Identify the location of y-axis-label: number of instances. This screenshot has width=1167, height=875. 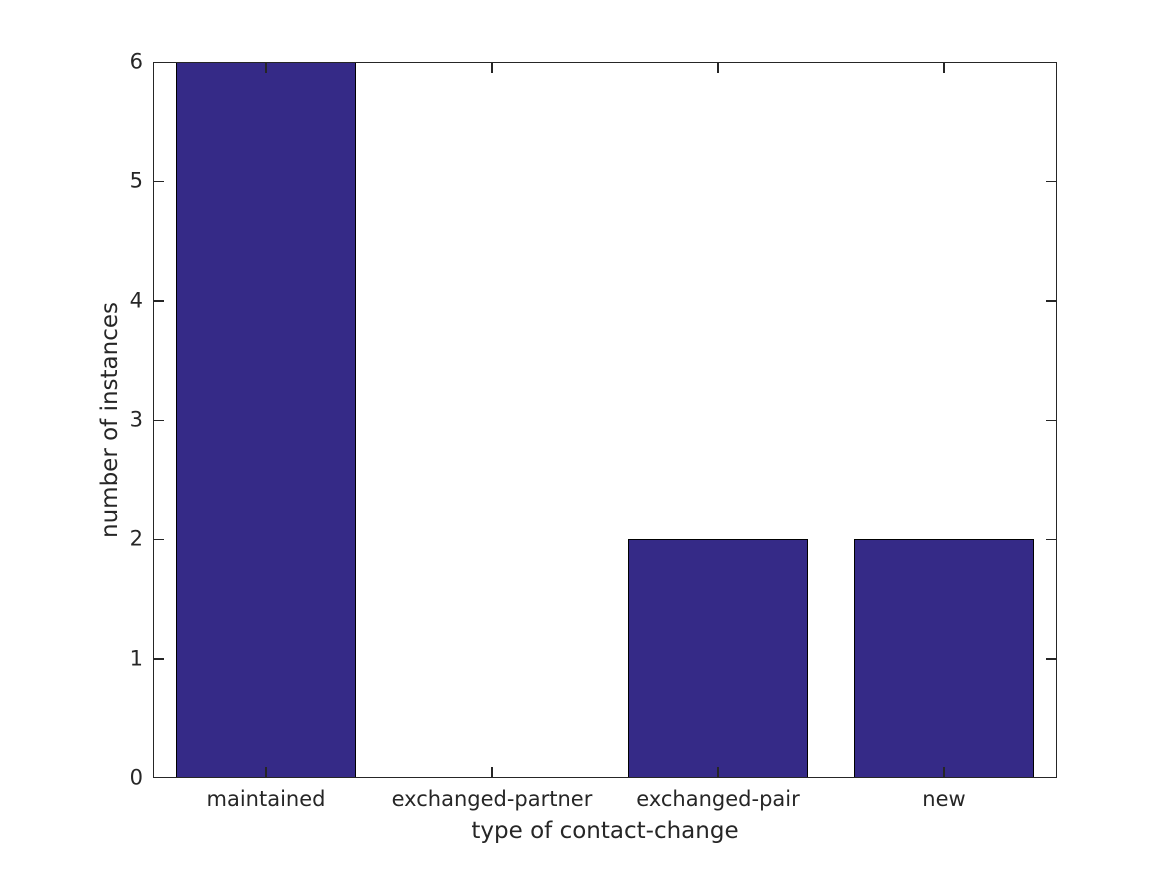
(110, 420).